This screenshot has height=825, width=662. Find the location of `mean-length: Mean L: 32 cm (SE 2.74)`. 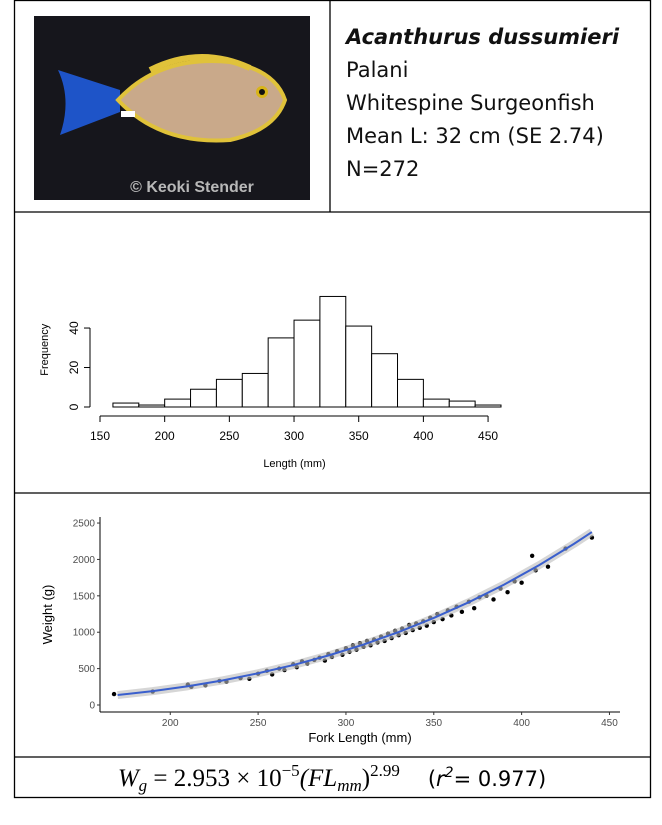

mean-length: Mean L: 32 cm (SE 2.74) is located at coordinates (475, 136).